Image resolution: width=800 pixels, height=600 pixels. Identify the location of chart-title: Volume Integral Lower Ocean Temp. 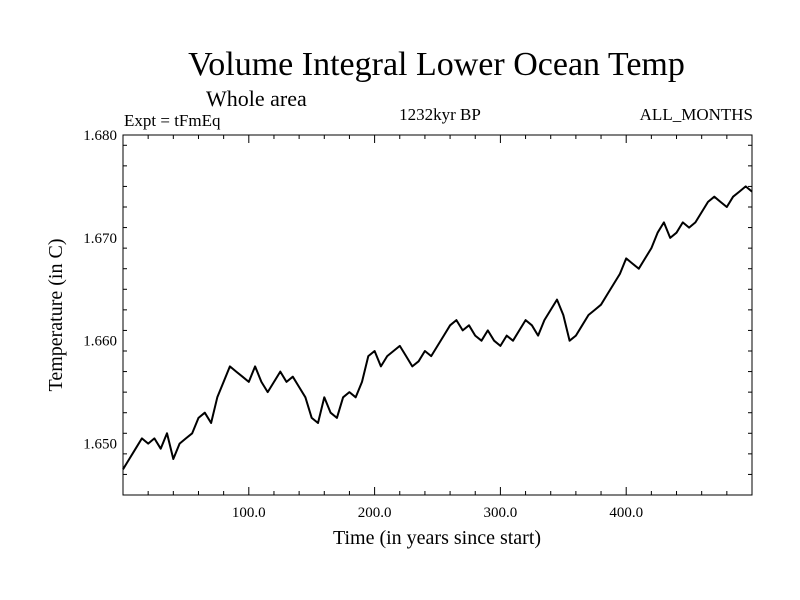
(436, 64).